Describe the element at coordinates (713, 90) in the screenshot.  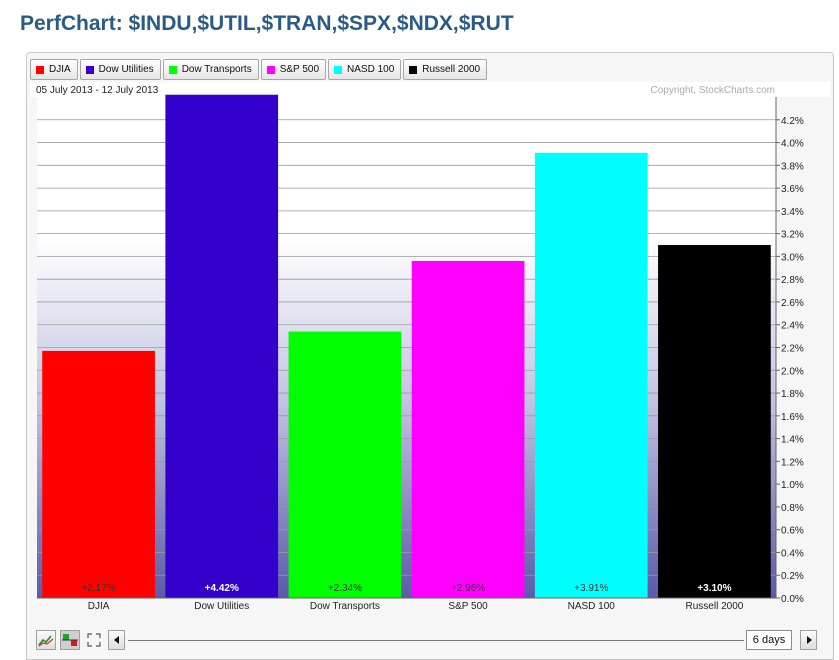
I see `copyright-label: Copyright, StockCharts.com` at that location.